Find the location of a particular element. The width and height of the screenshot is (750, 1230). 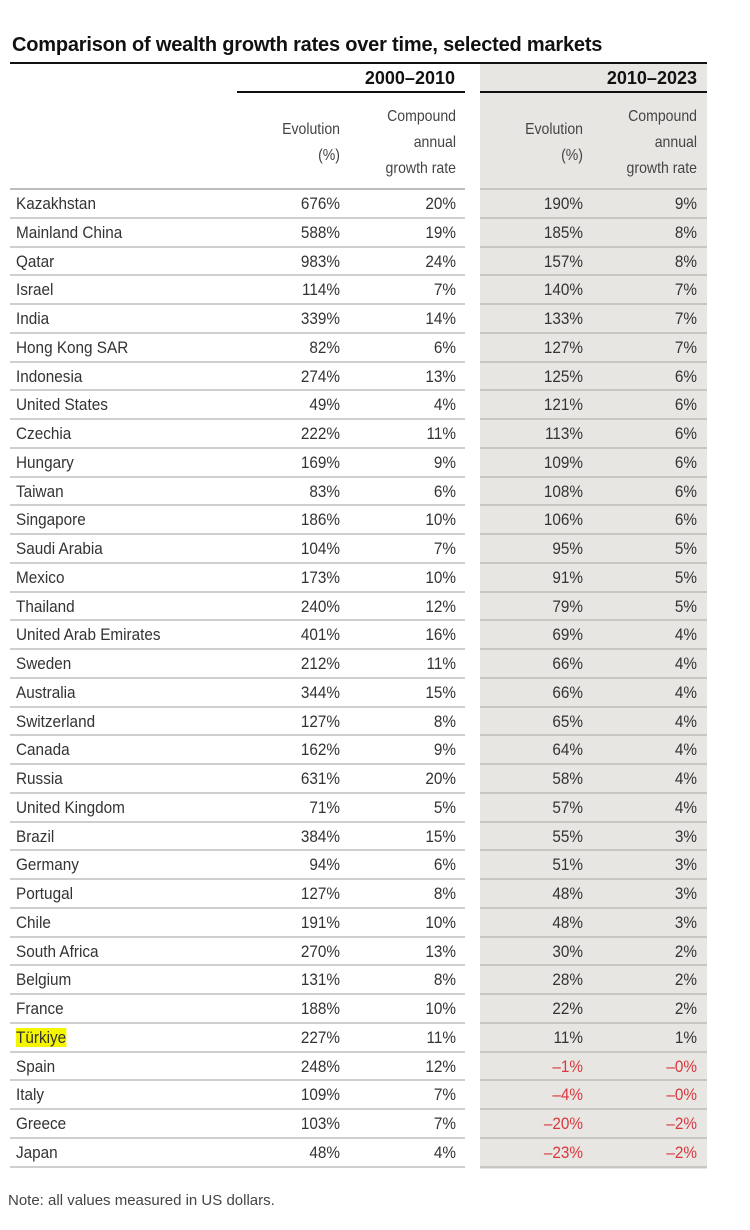

cagr-2000-2010: 12% is located at coordinates (440, 606).